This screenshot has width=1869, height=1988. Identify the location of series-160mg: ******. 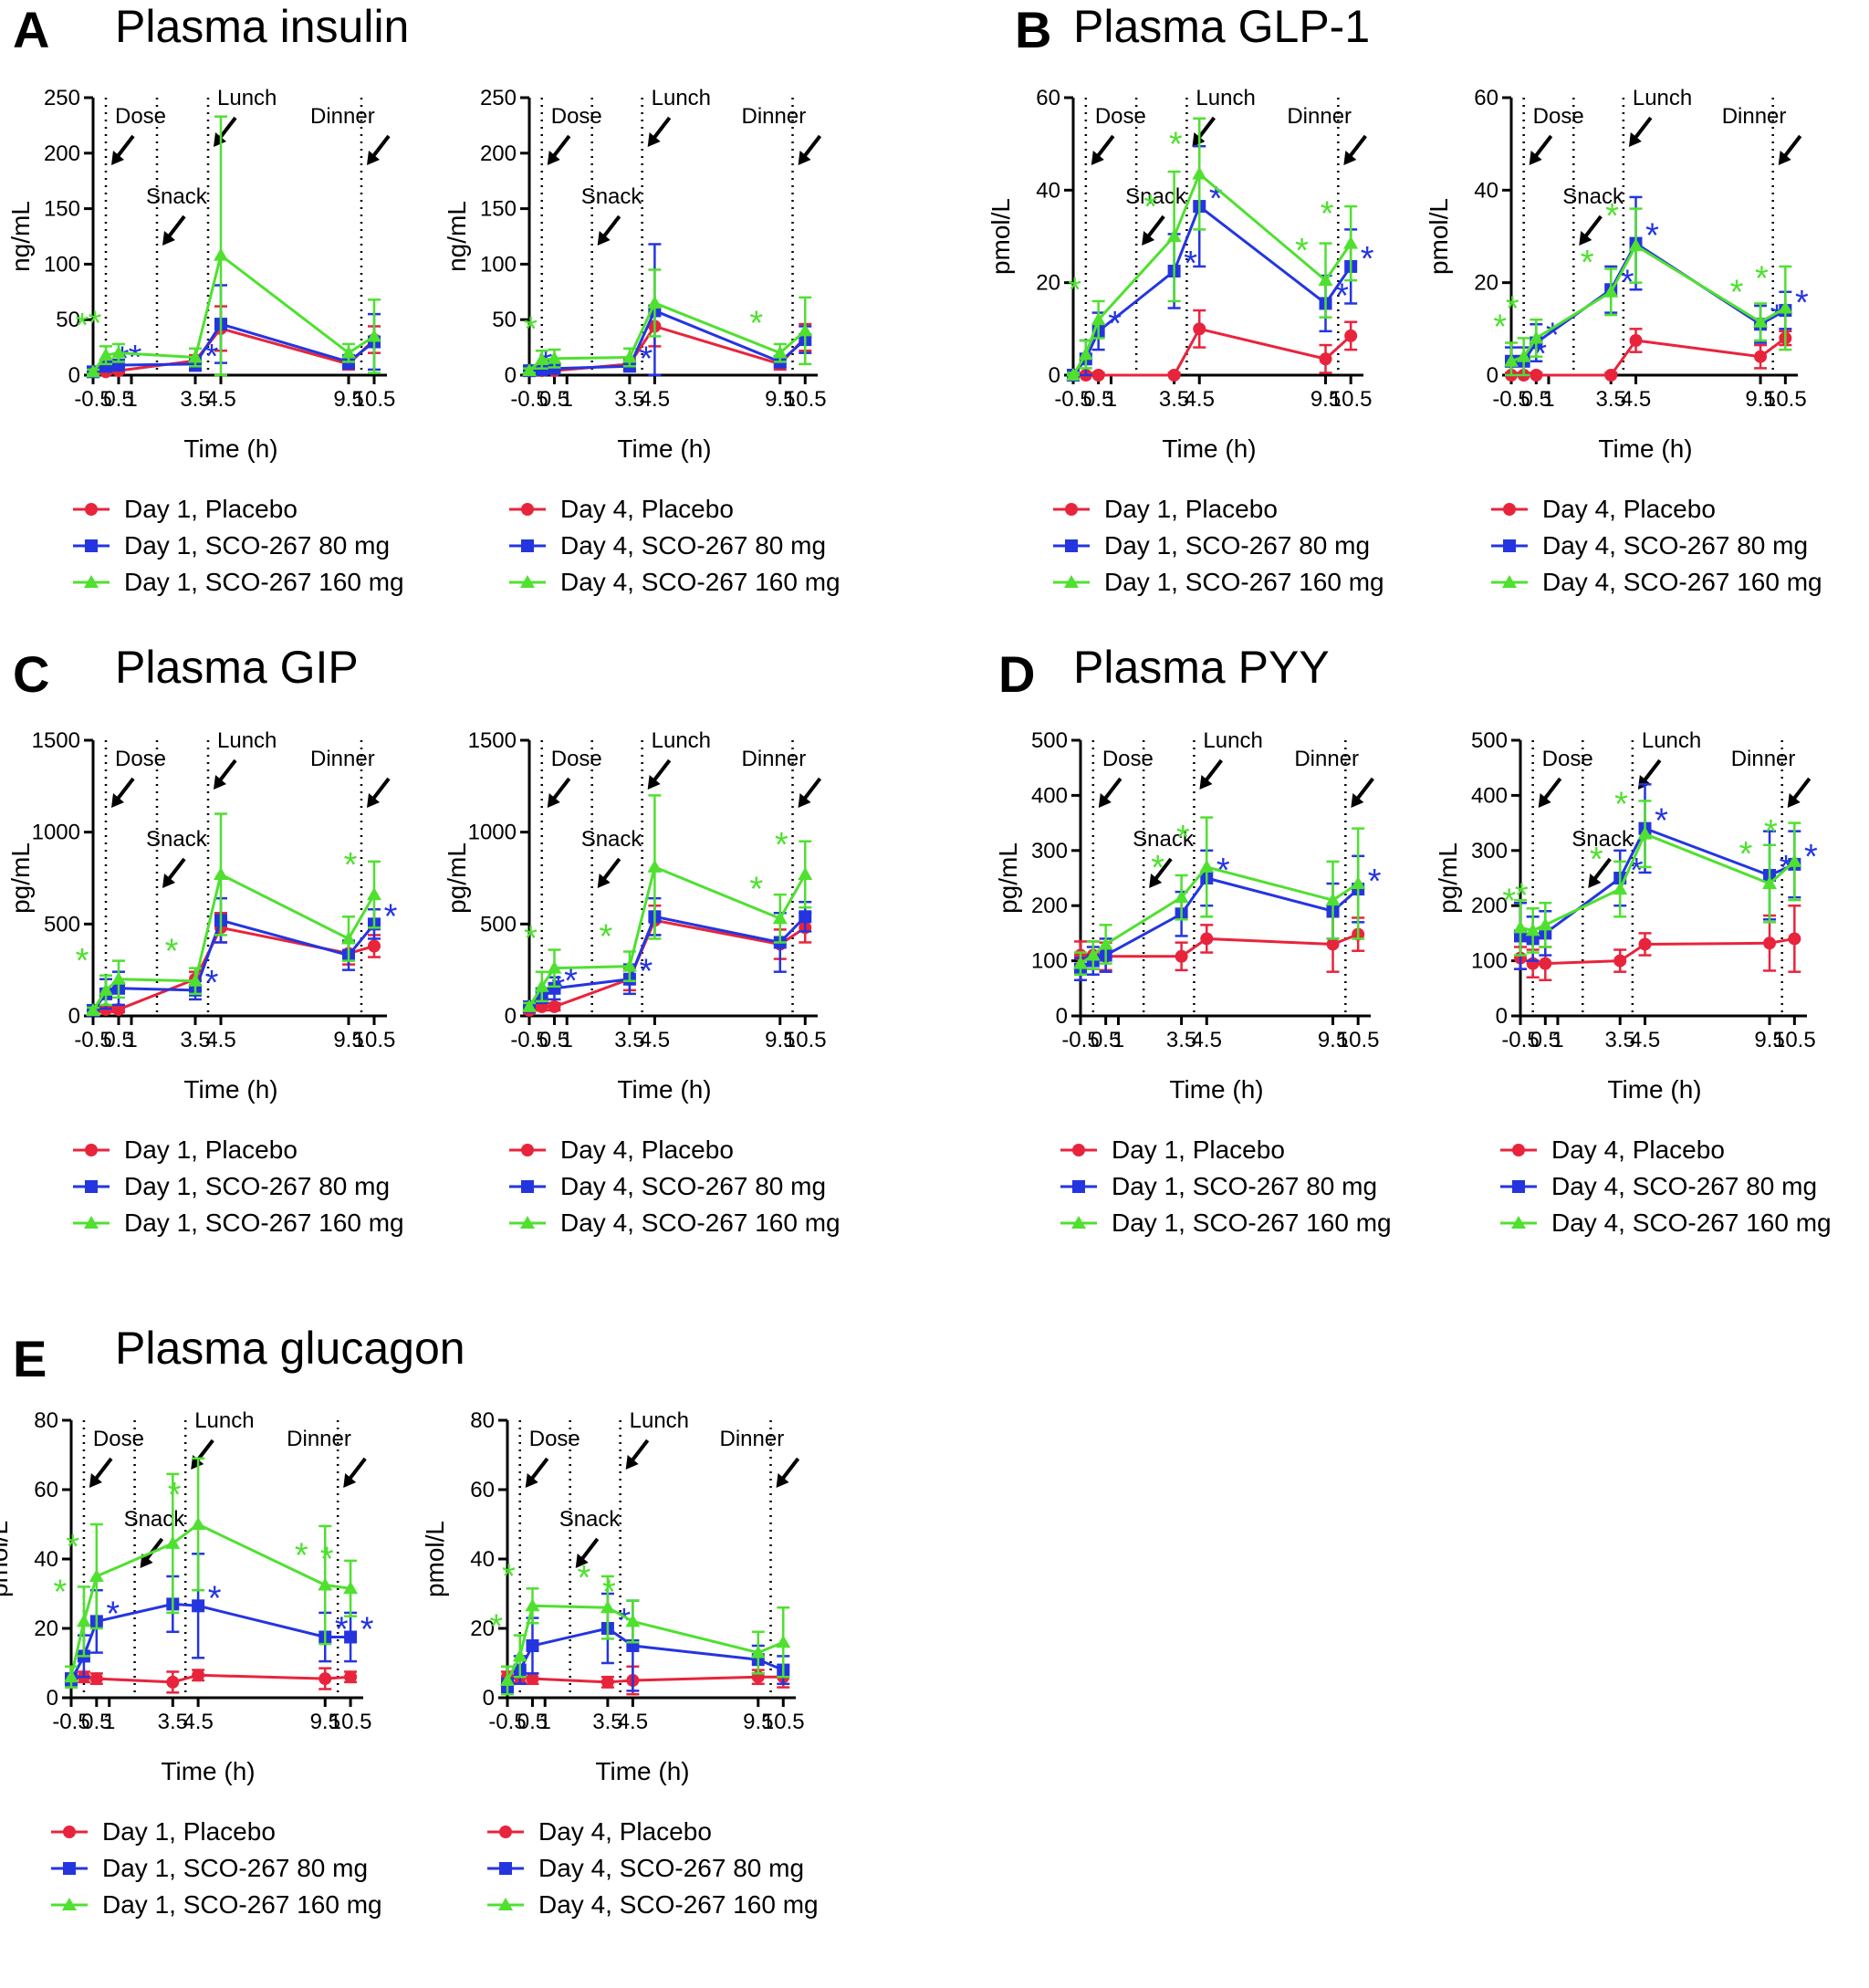
(1643, 287).